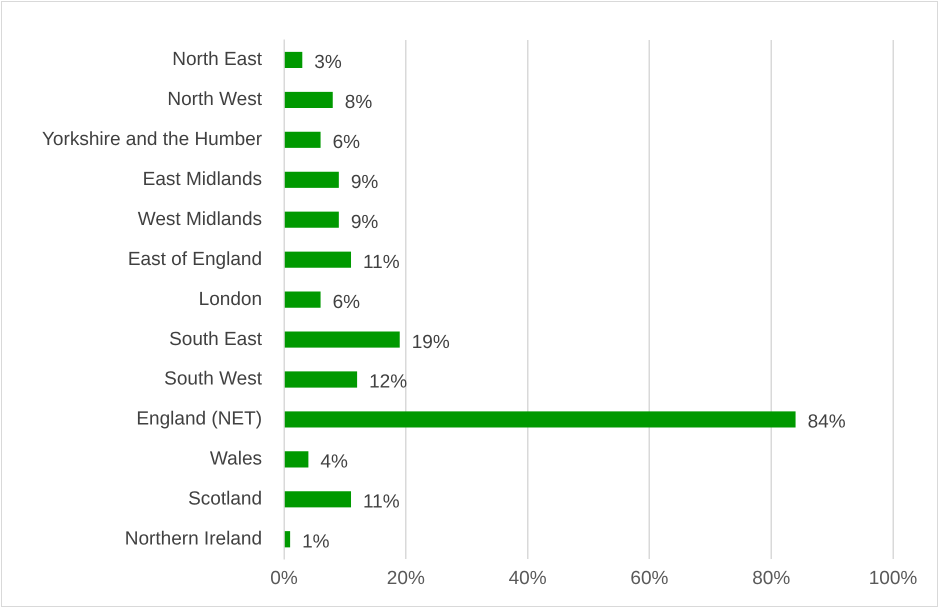 This screenshot has width=939, height=608. What do you see at coordinates (284, 578) in the screenshot?
I see `x-tick-label: 0%` at bounding box center [284, 578].